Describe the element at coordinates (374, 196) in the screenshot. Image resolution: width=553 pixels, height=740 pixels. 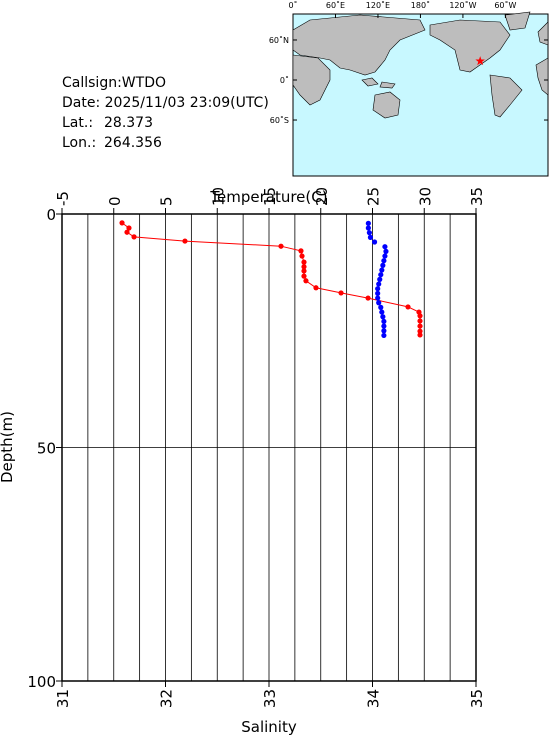
I see `x2-tick-label: 25` at that location.